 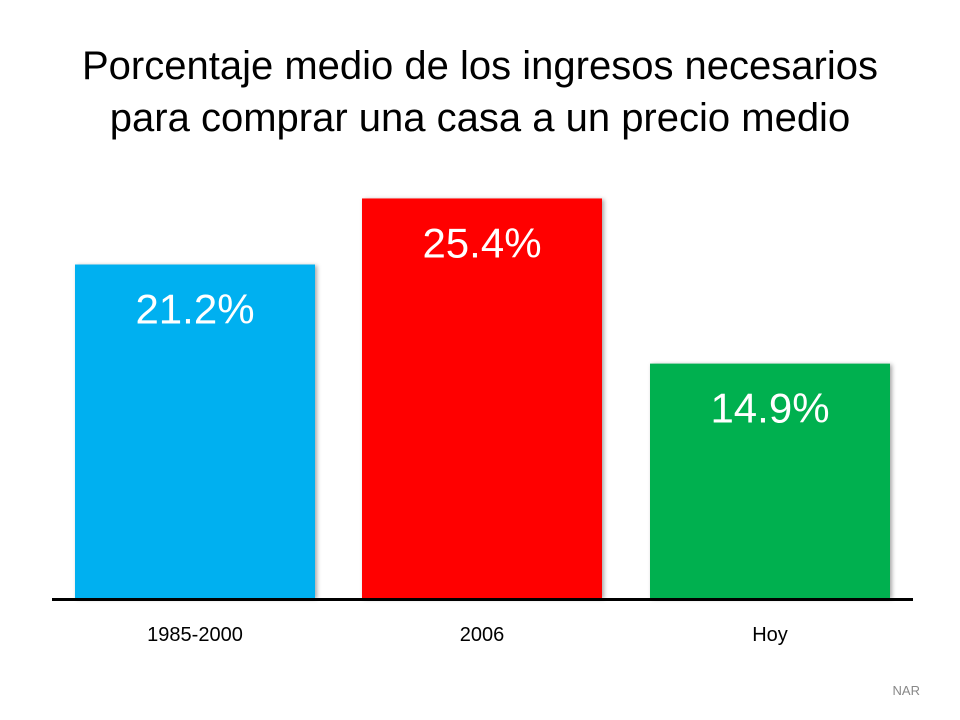 I want to click on title-line-2: para comprar una casa a un precio medio, so click(x=480, y=118).